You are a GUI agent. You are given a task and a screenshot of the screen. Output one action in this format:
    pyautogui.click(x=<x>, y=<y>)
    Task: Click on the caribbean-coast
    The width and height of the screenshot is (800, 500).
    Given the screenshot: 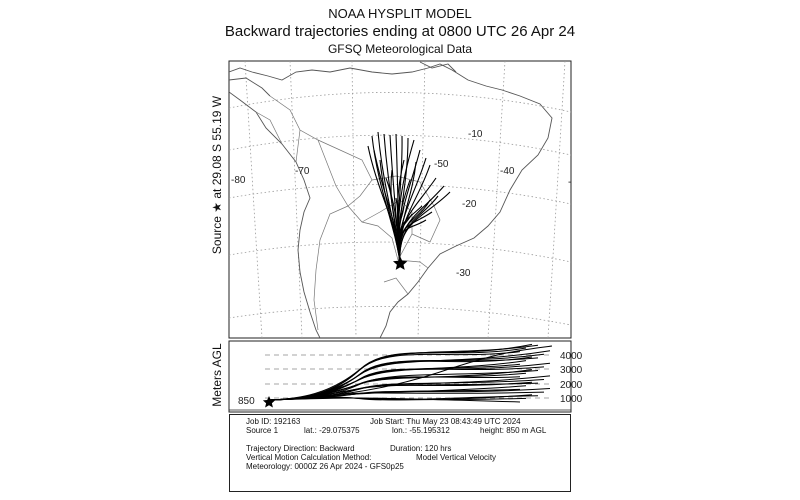 What is the action you would take?
    pyautogui.click(x=250, y=87)
    